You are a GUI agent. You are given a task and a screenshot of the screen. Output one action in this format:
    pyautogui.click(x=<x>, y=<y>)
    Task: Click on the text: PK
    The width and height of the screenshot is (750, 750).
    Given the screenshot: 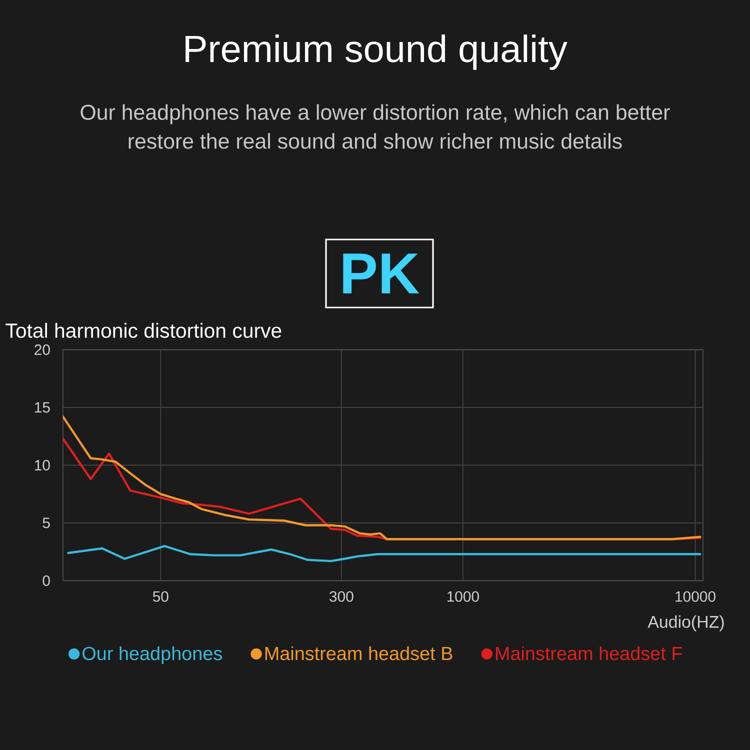 What is the action you would take?
    pyautogui.click(x=381, y=274)
    